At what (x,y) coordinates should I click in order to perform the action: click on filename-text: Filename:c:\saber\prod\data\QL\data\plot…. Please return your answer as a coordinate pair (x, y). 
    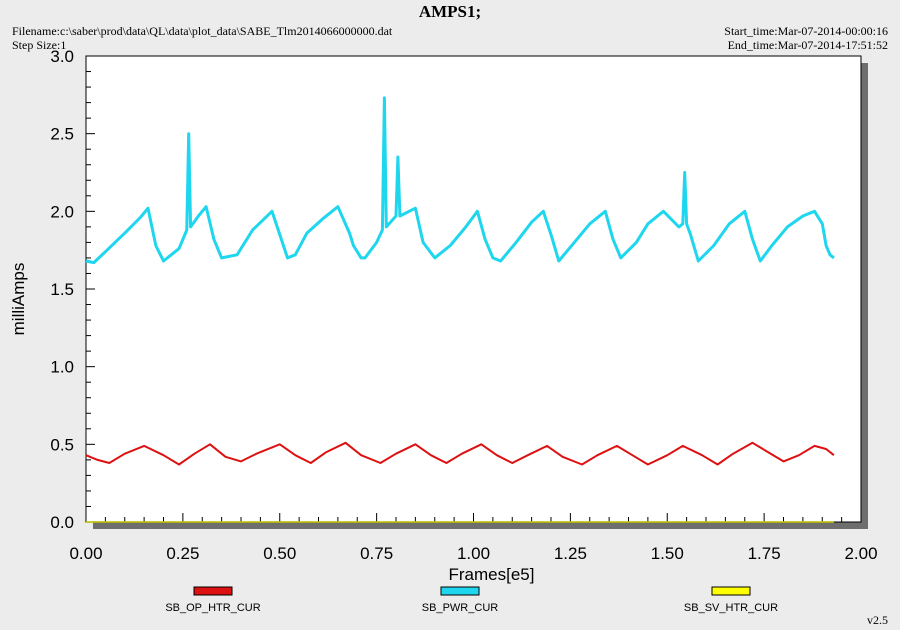
    Looking at the image, I should click on (202, 31).